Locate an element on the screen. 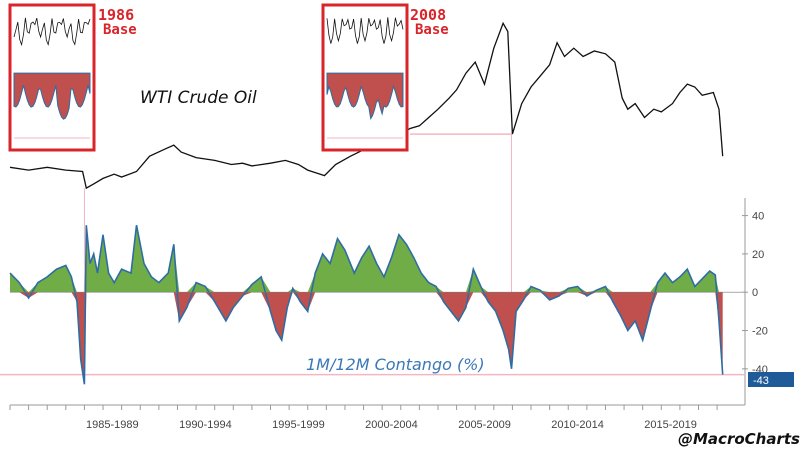 This screenshot has height=450, width=800. y-tick-label: 40 is located at coordinates (758, 217).